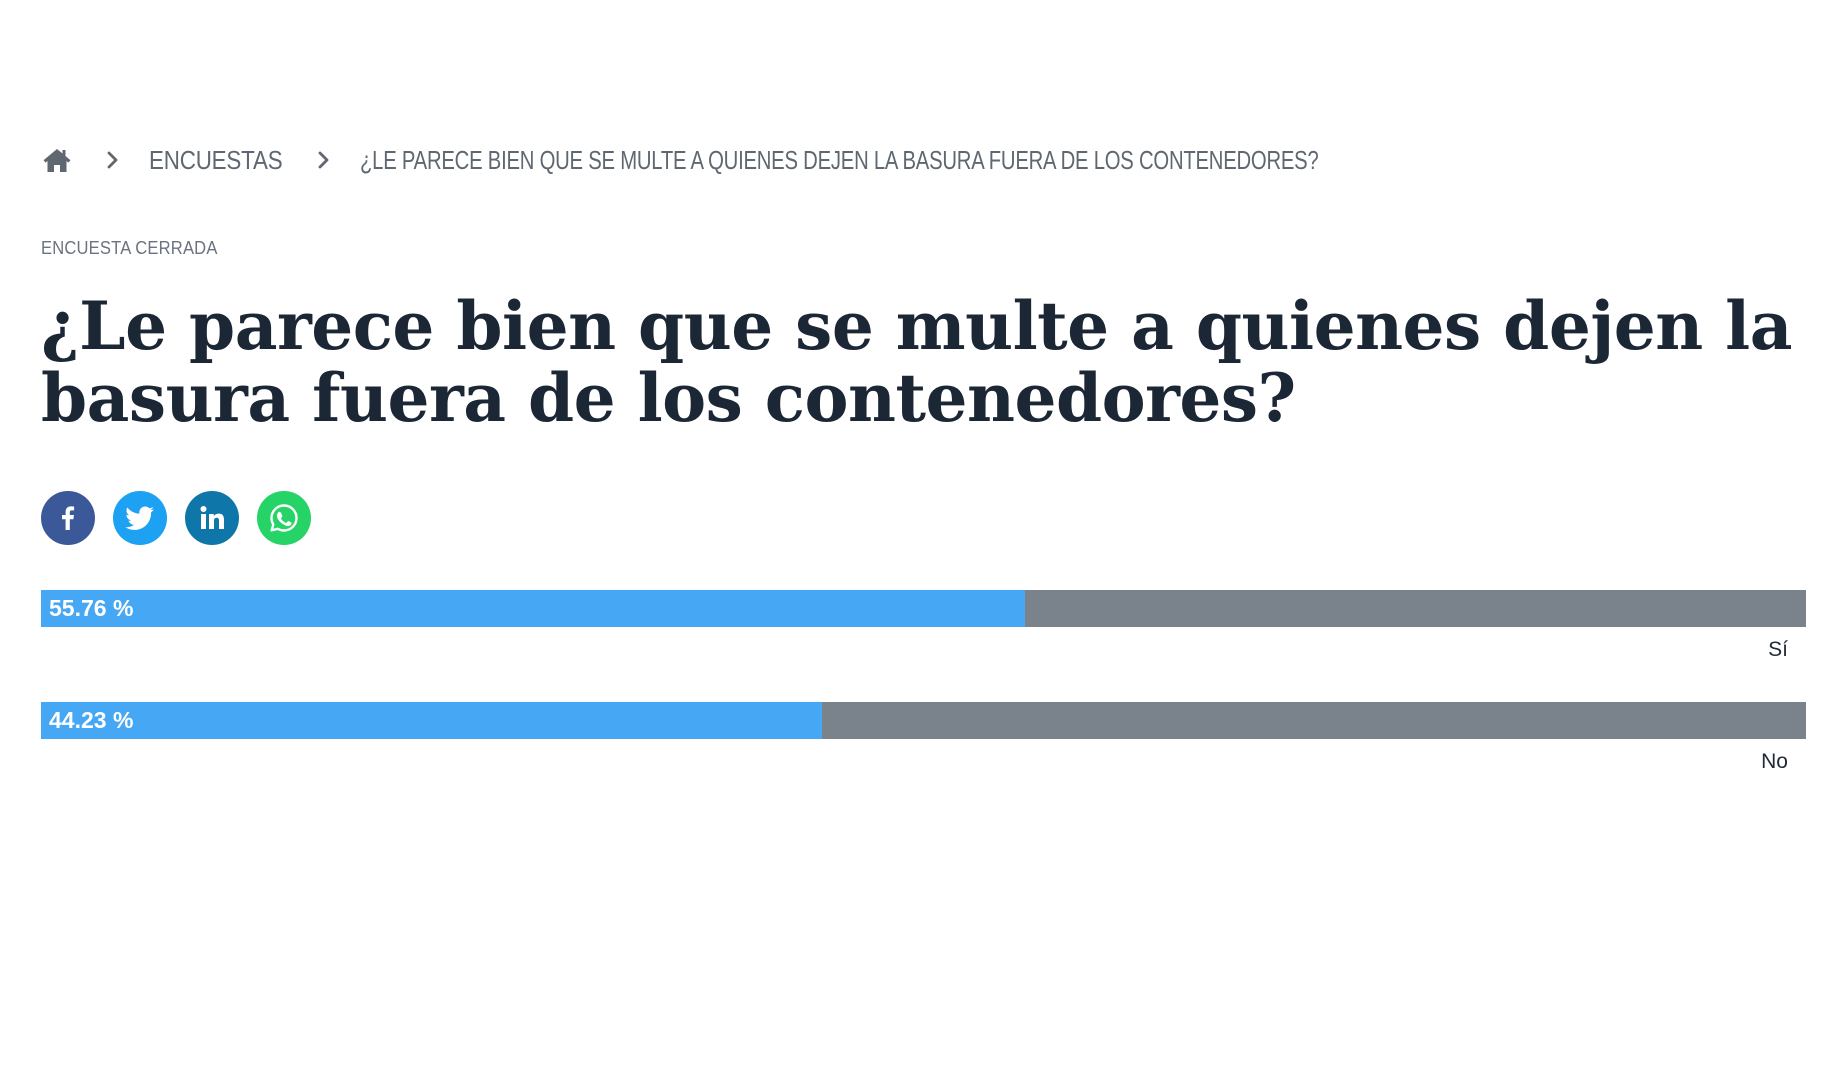 This screenshot has height=1080, width=1843. I want to click on share-linkedin-button, so click(212, 518).